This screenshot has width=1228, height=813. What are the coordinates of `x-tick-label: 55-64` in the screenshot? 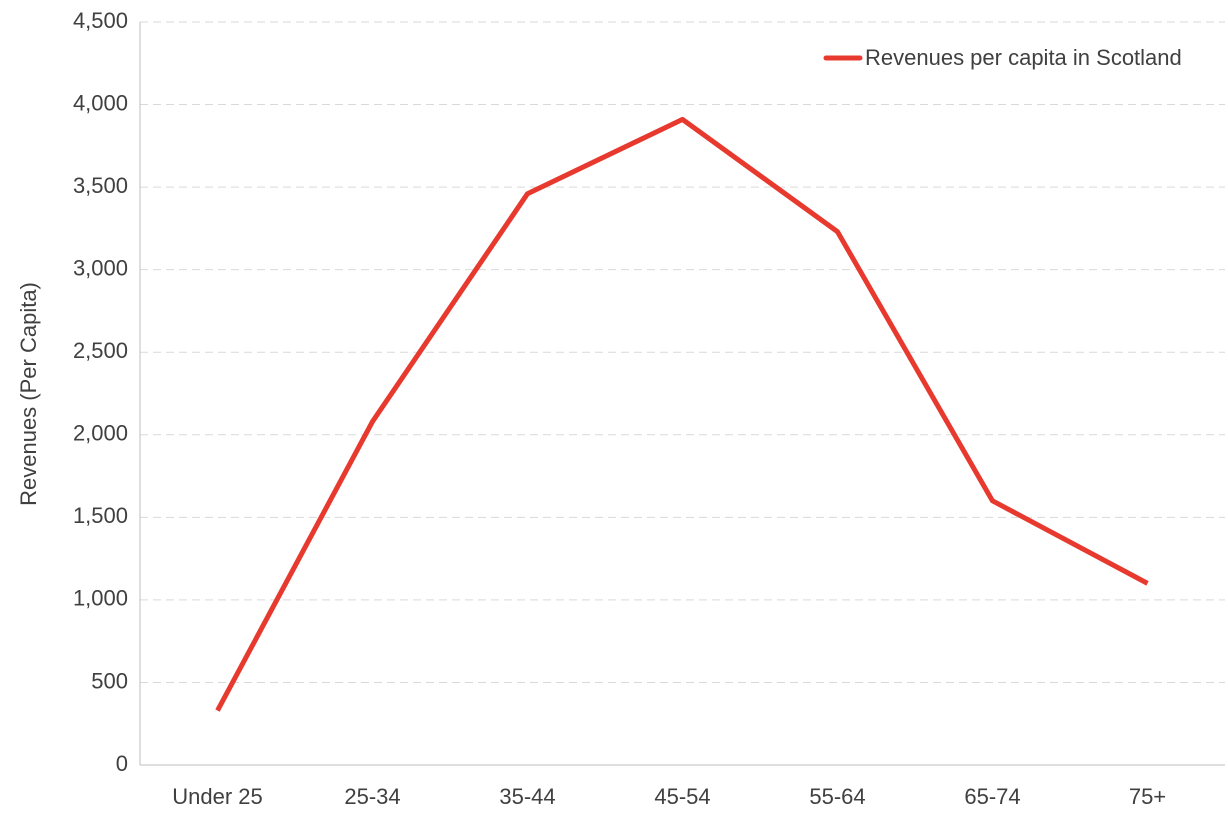 It's located at (837, 796).